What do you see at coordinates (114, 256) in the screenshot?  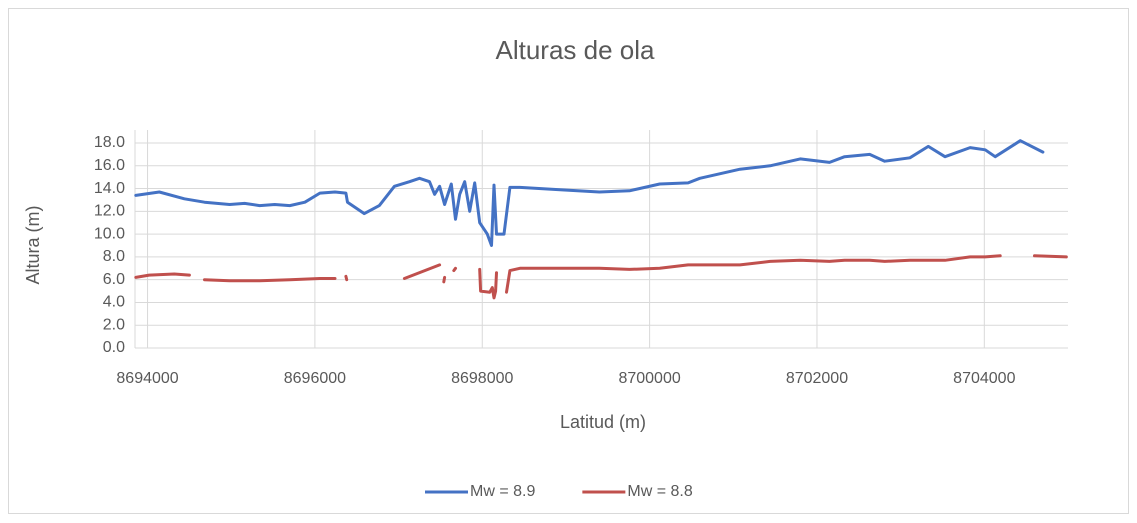 I see `y-tick-label: 8.0` at bounding box center [114, 256].